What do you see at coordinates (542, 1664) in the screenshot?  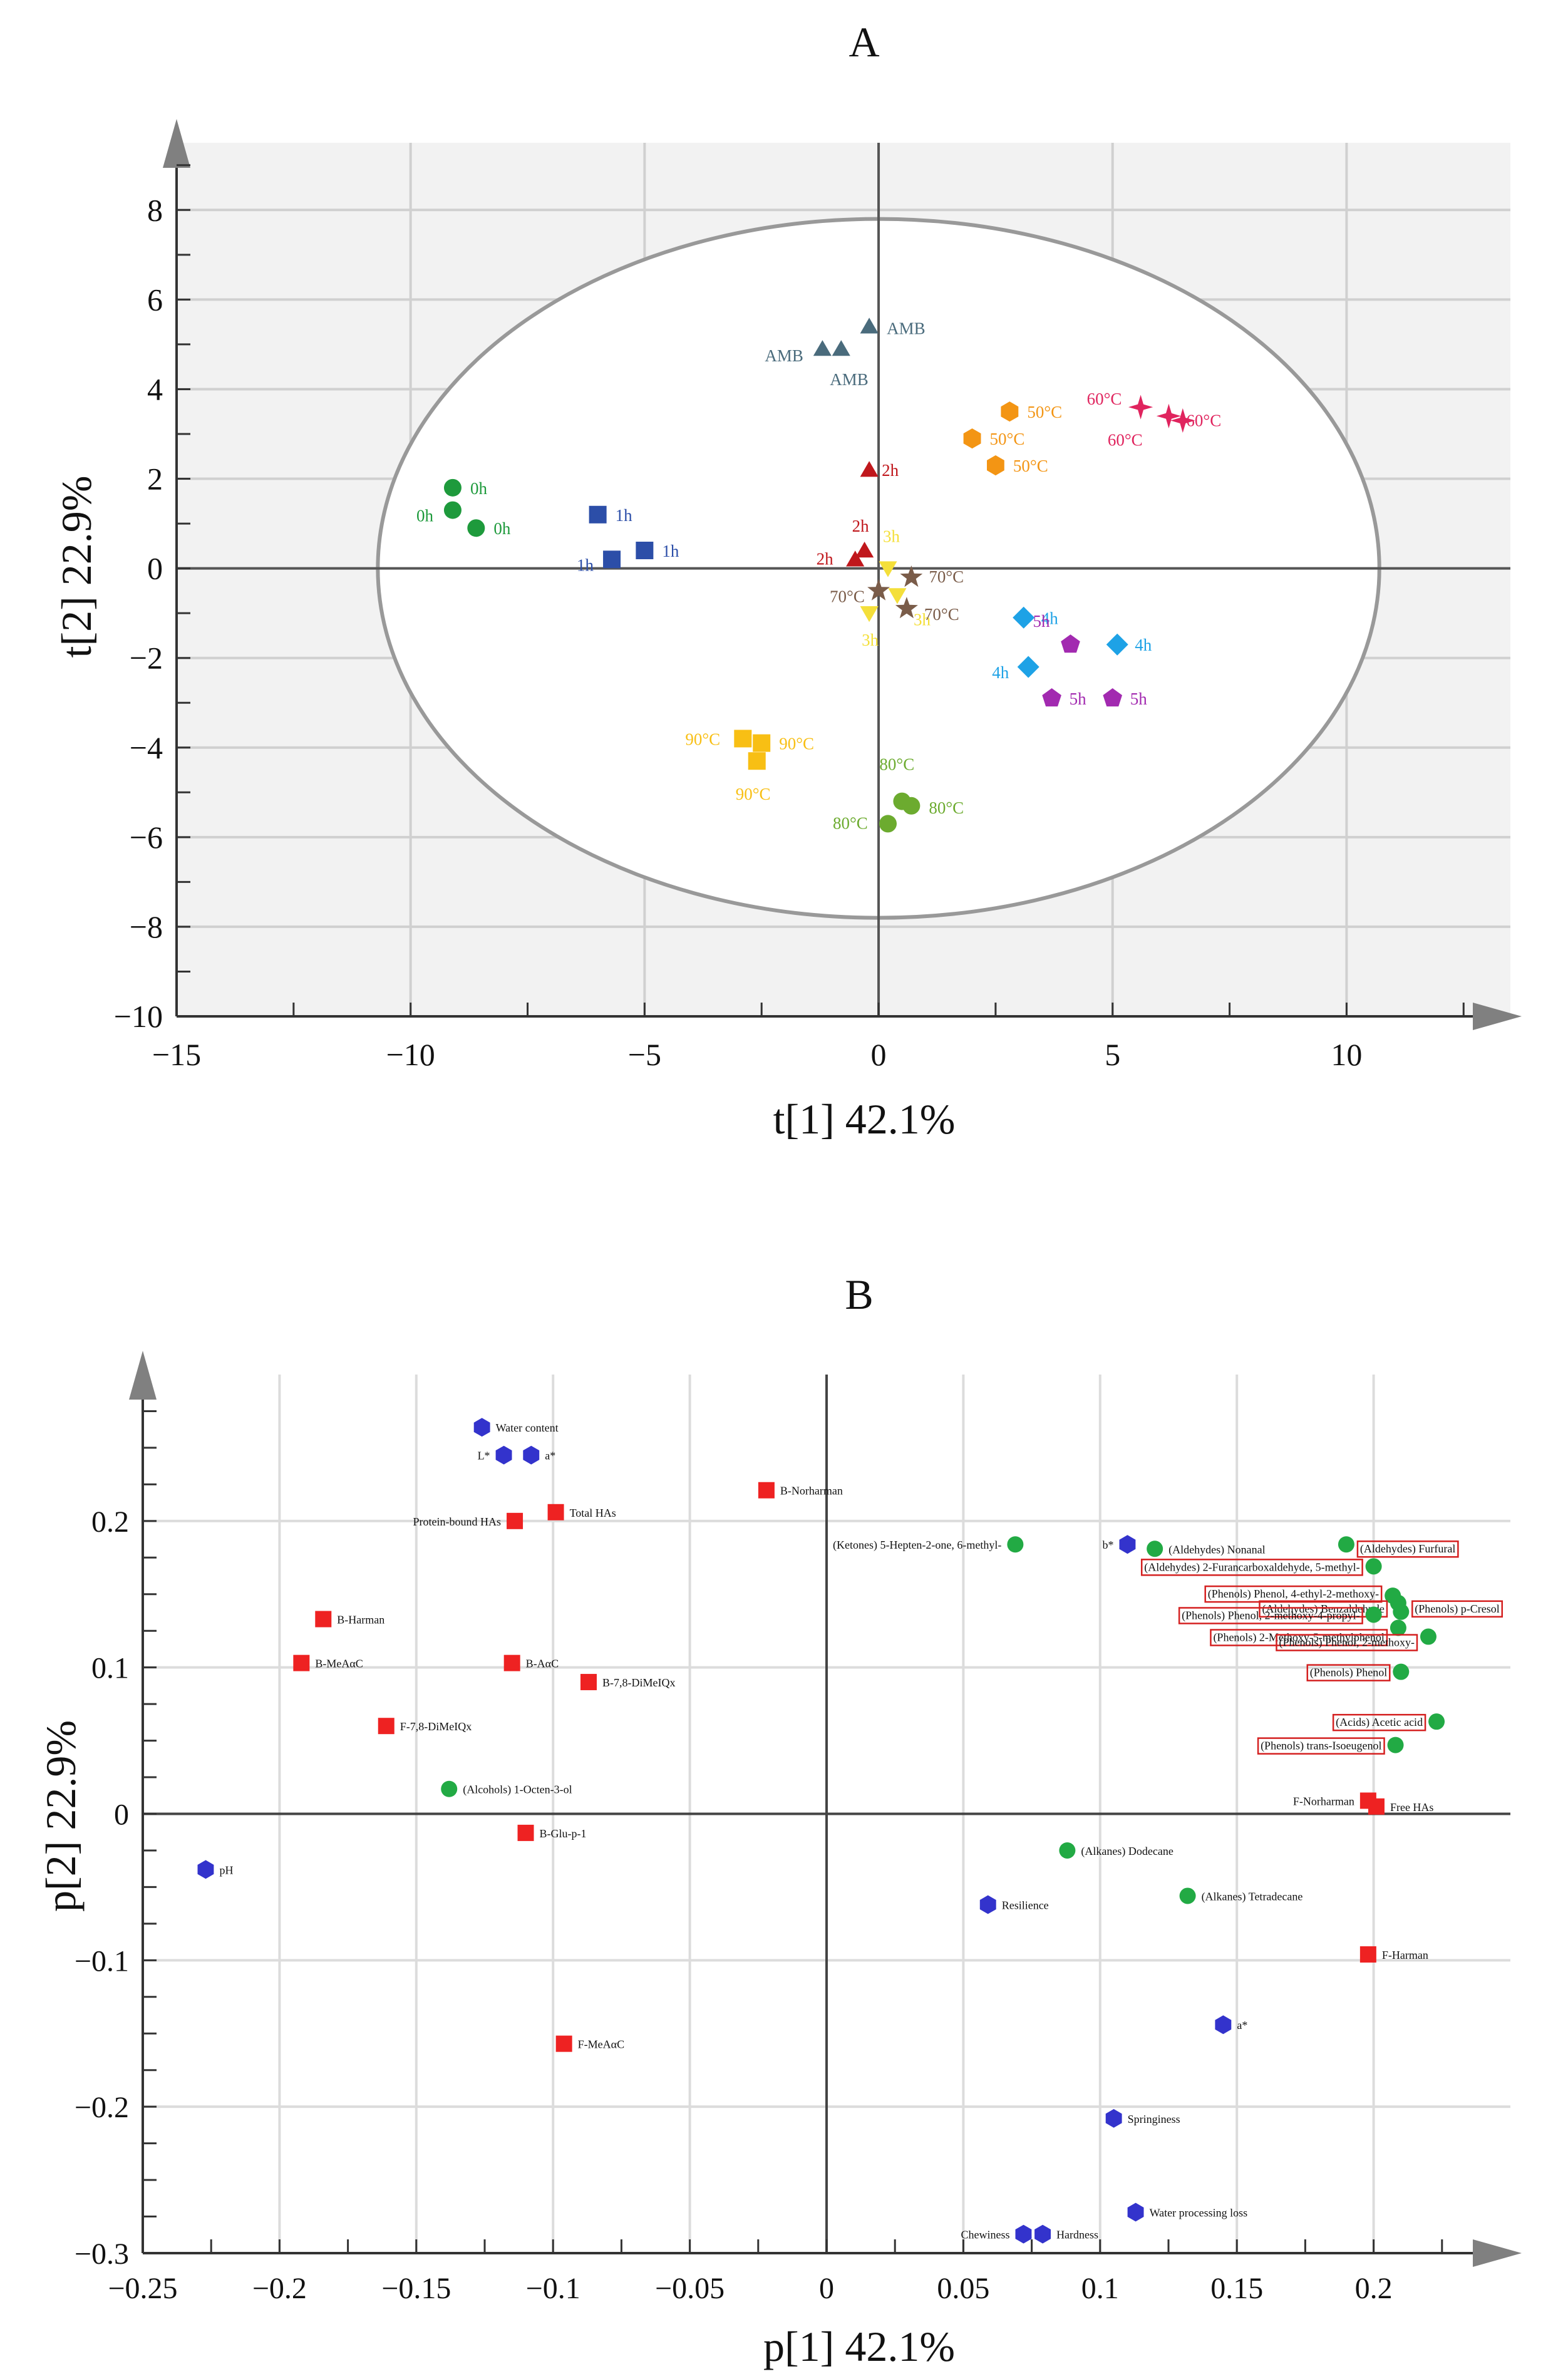 I see `point-label: B-AαC` at bounding box center [542, 1664].